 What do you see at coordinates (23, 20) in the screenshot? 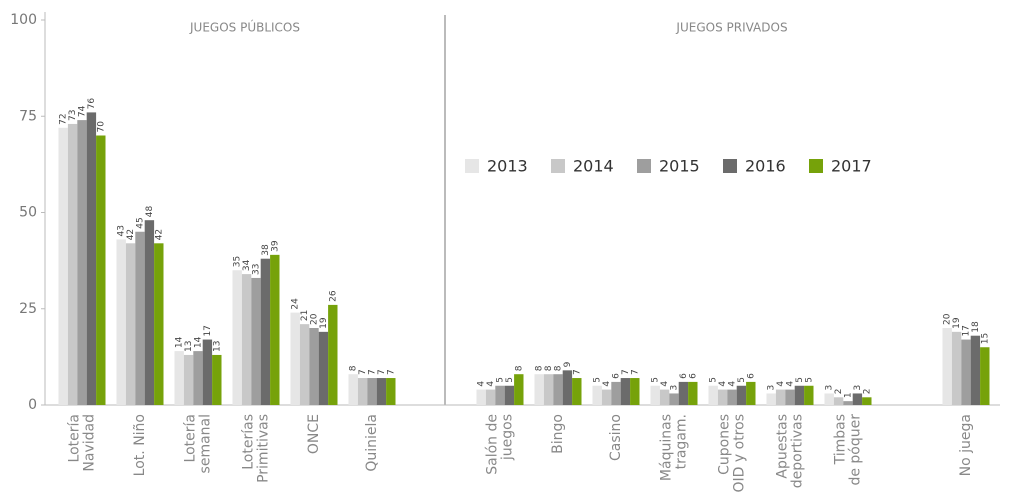
I see `y-tick-label: 100` at bounding box center [23, 20].